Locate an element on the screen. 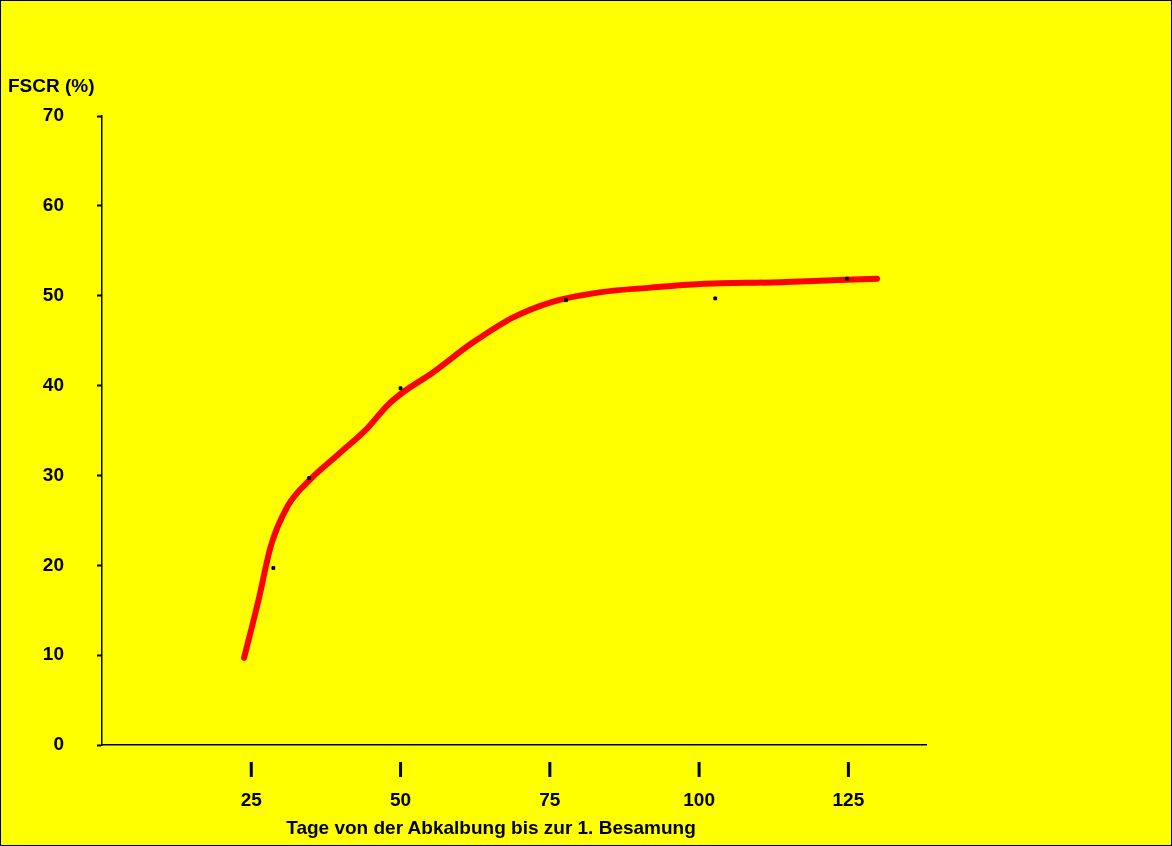 The width and height of the screenshot is (1172, 846). y-axis-title: FSCR (%) is located at coordinates (51, 86).